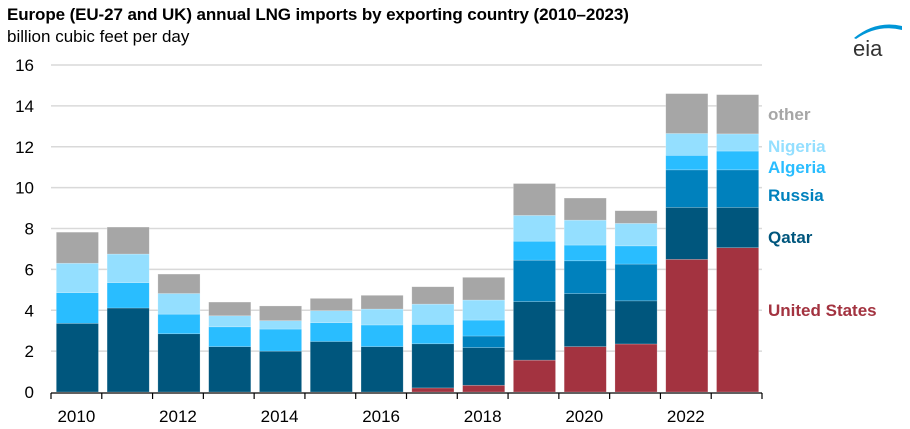  Describe the element at coordinates (29, 351) in the screenshot. I see `y-tick-label: 2` at that location.